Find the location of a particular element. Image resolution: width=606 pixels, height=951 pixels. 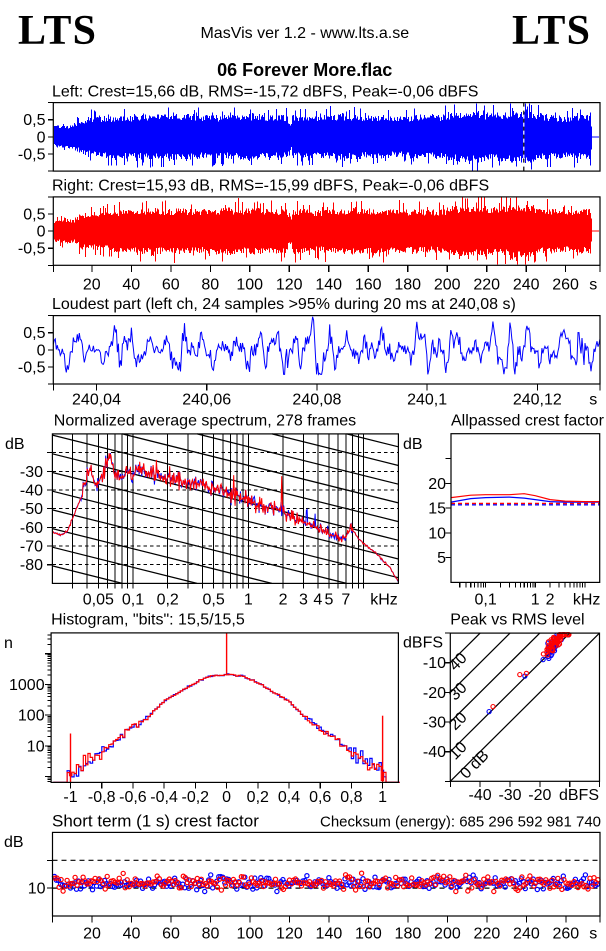

svg-text: 0,05 is located at coordinates (98, 599).